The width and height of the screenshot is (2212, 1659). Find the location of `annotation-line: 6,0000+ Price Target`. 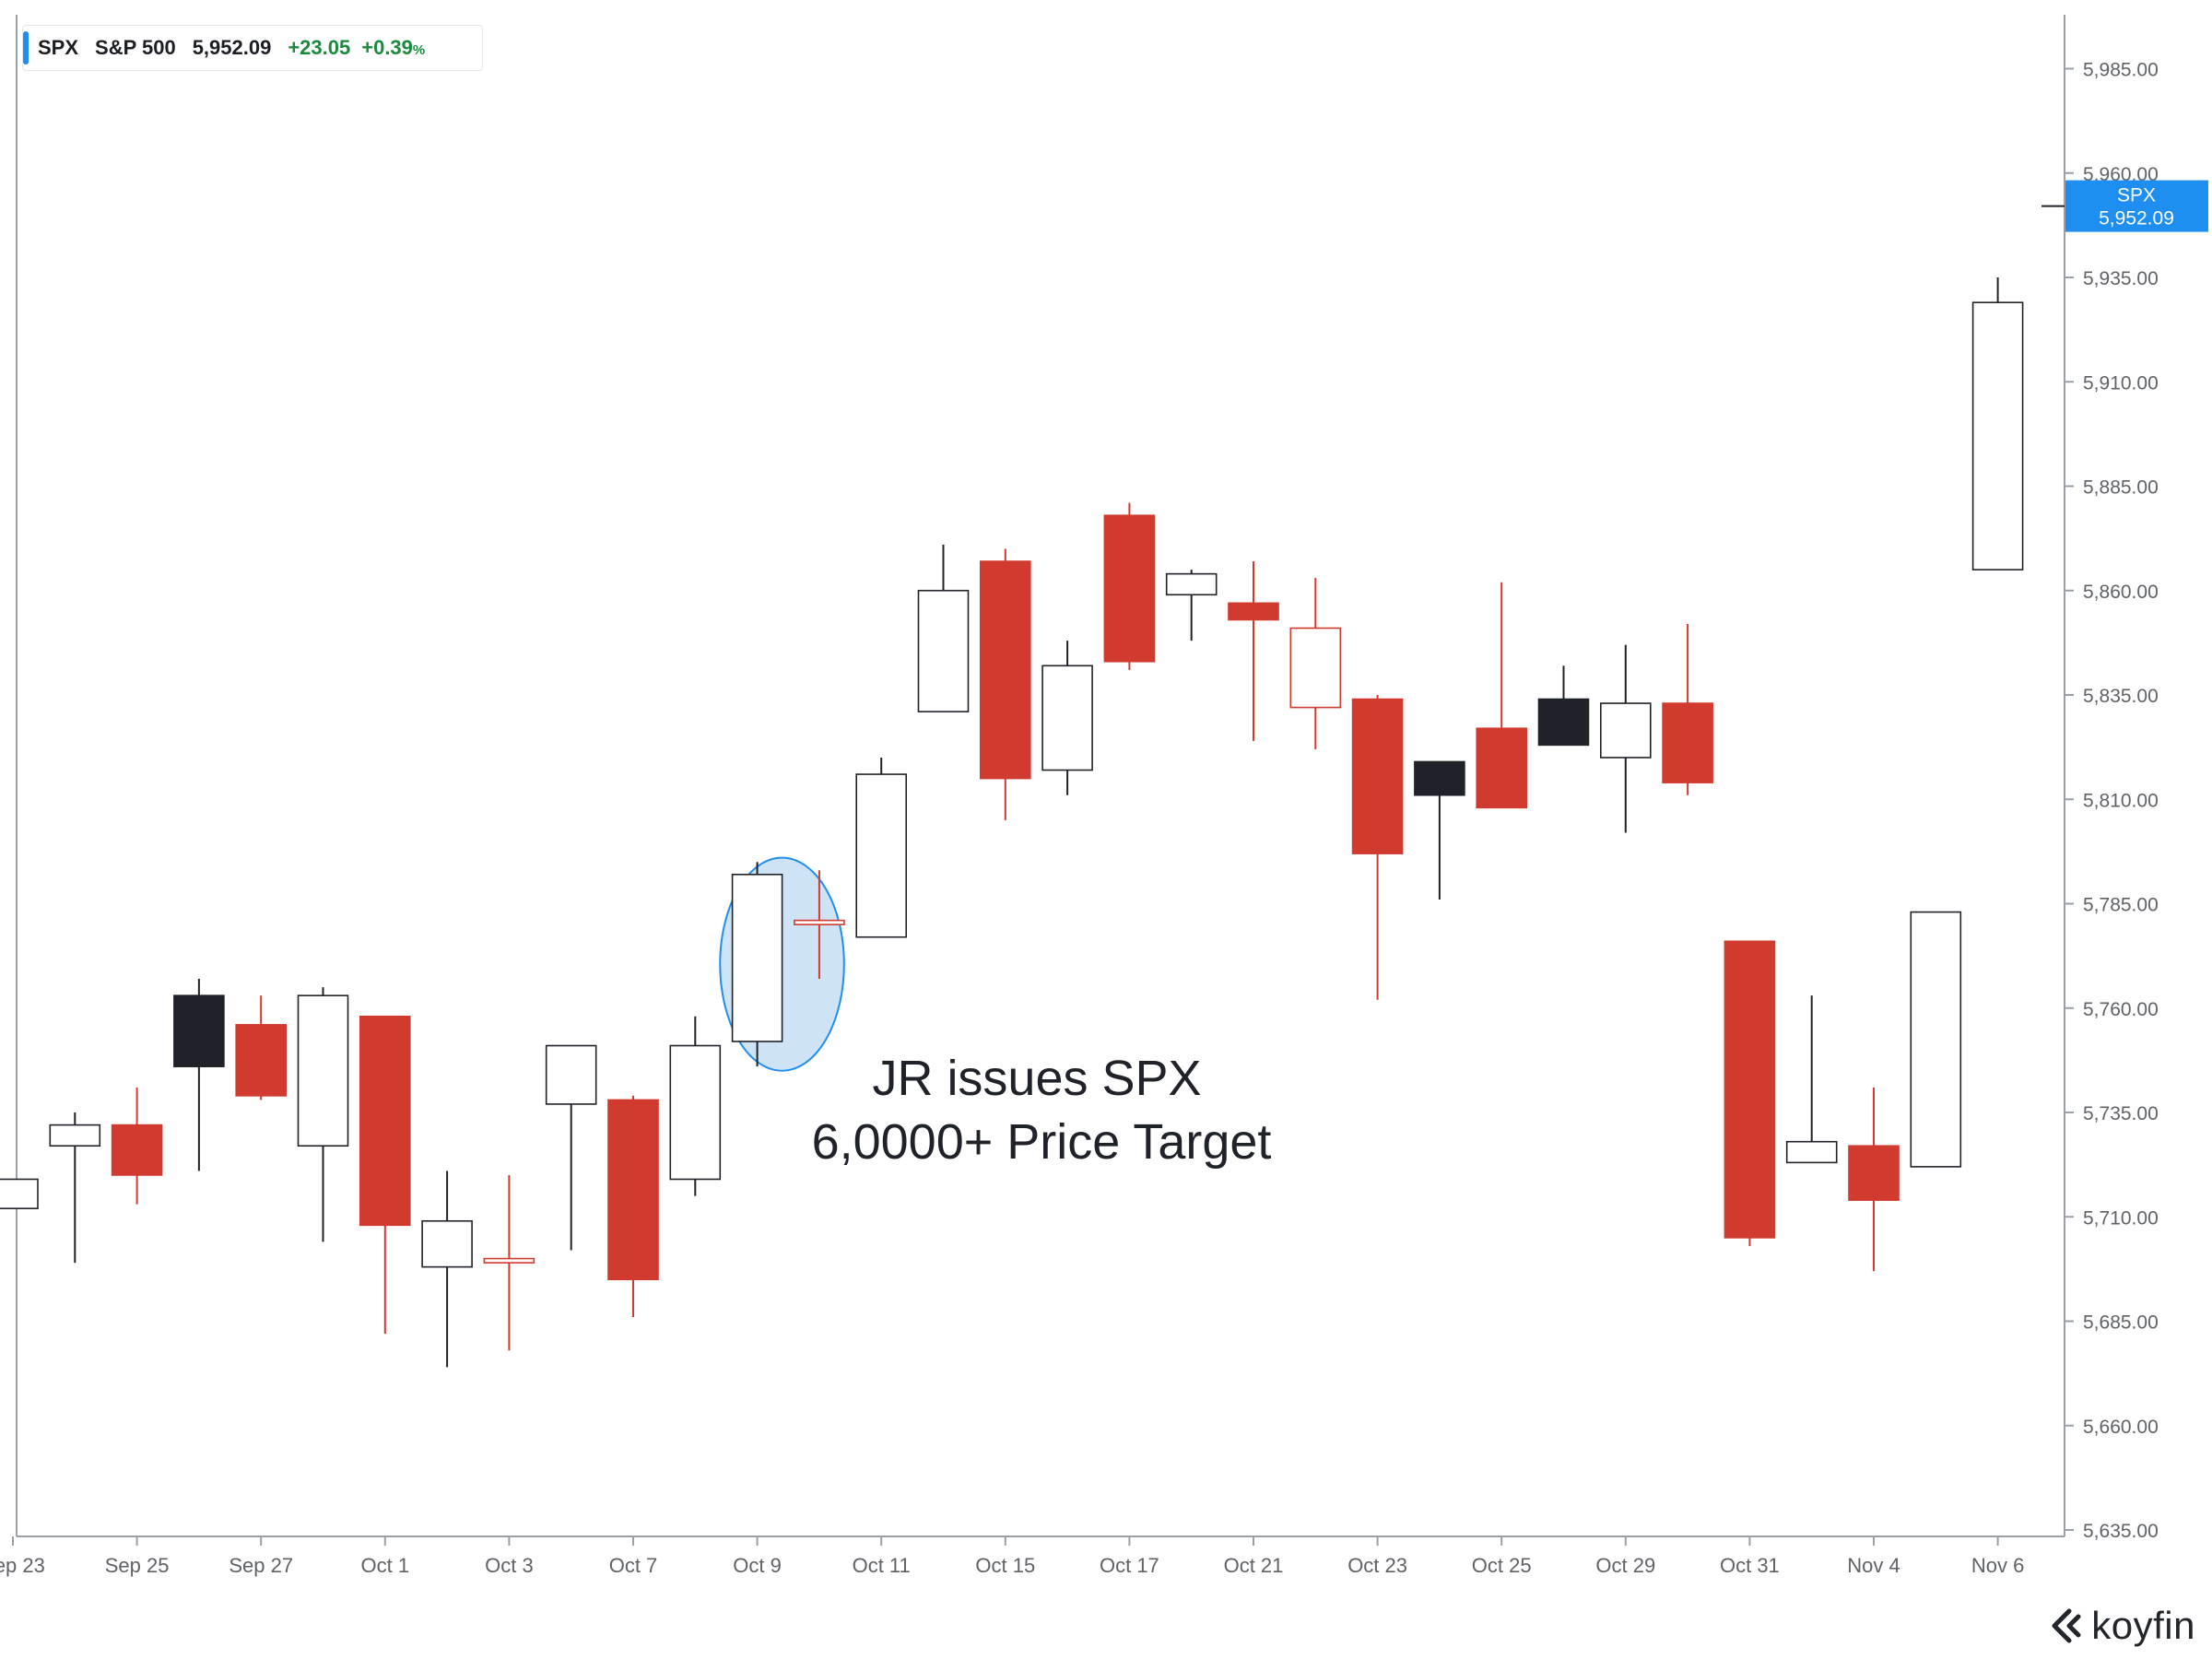

annotation-line: 6,0000+ Price Target is located at coordinates (1042, 1142).